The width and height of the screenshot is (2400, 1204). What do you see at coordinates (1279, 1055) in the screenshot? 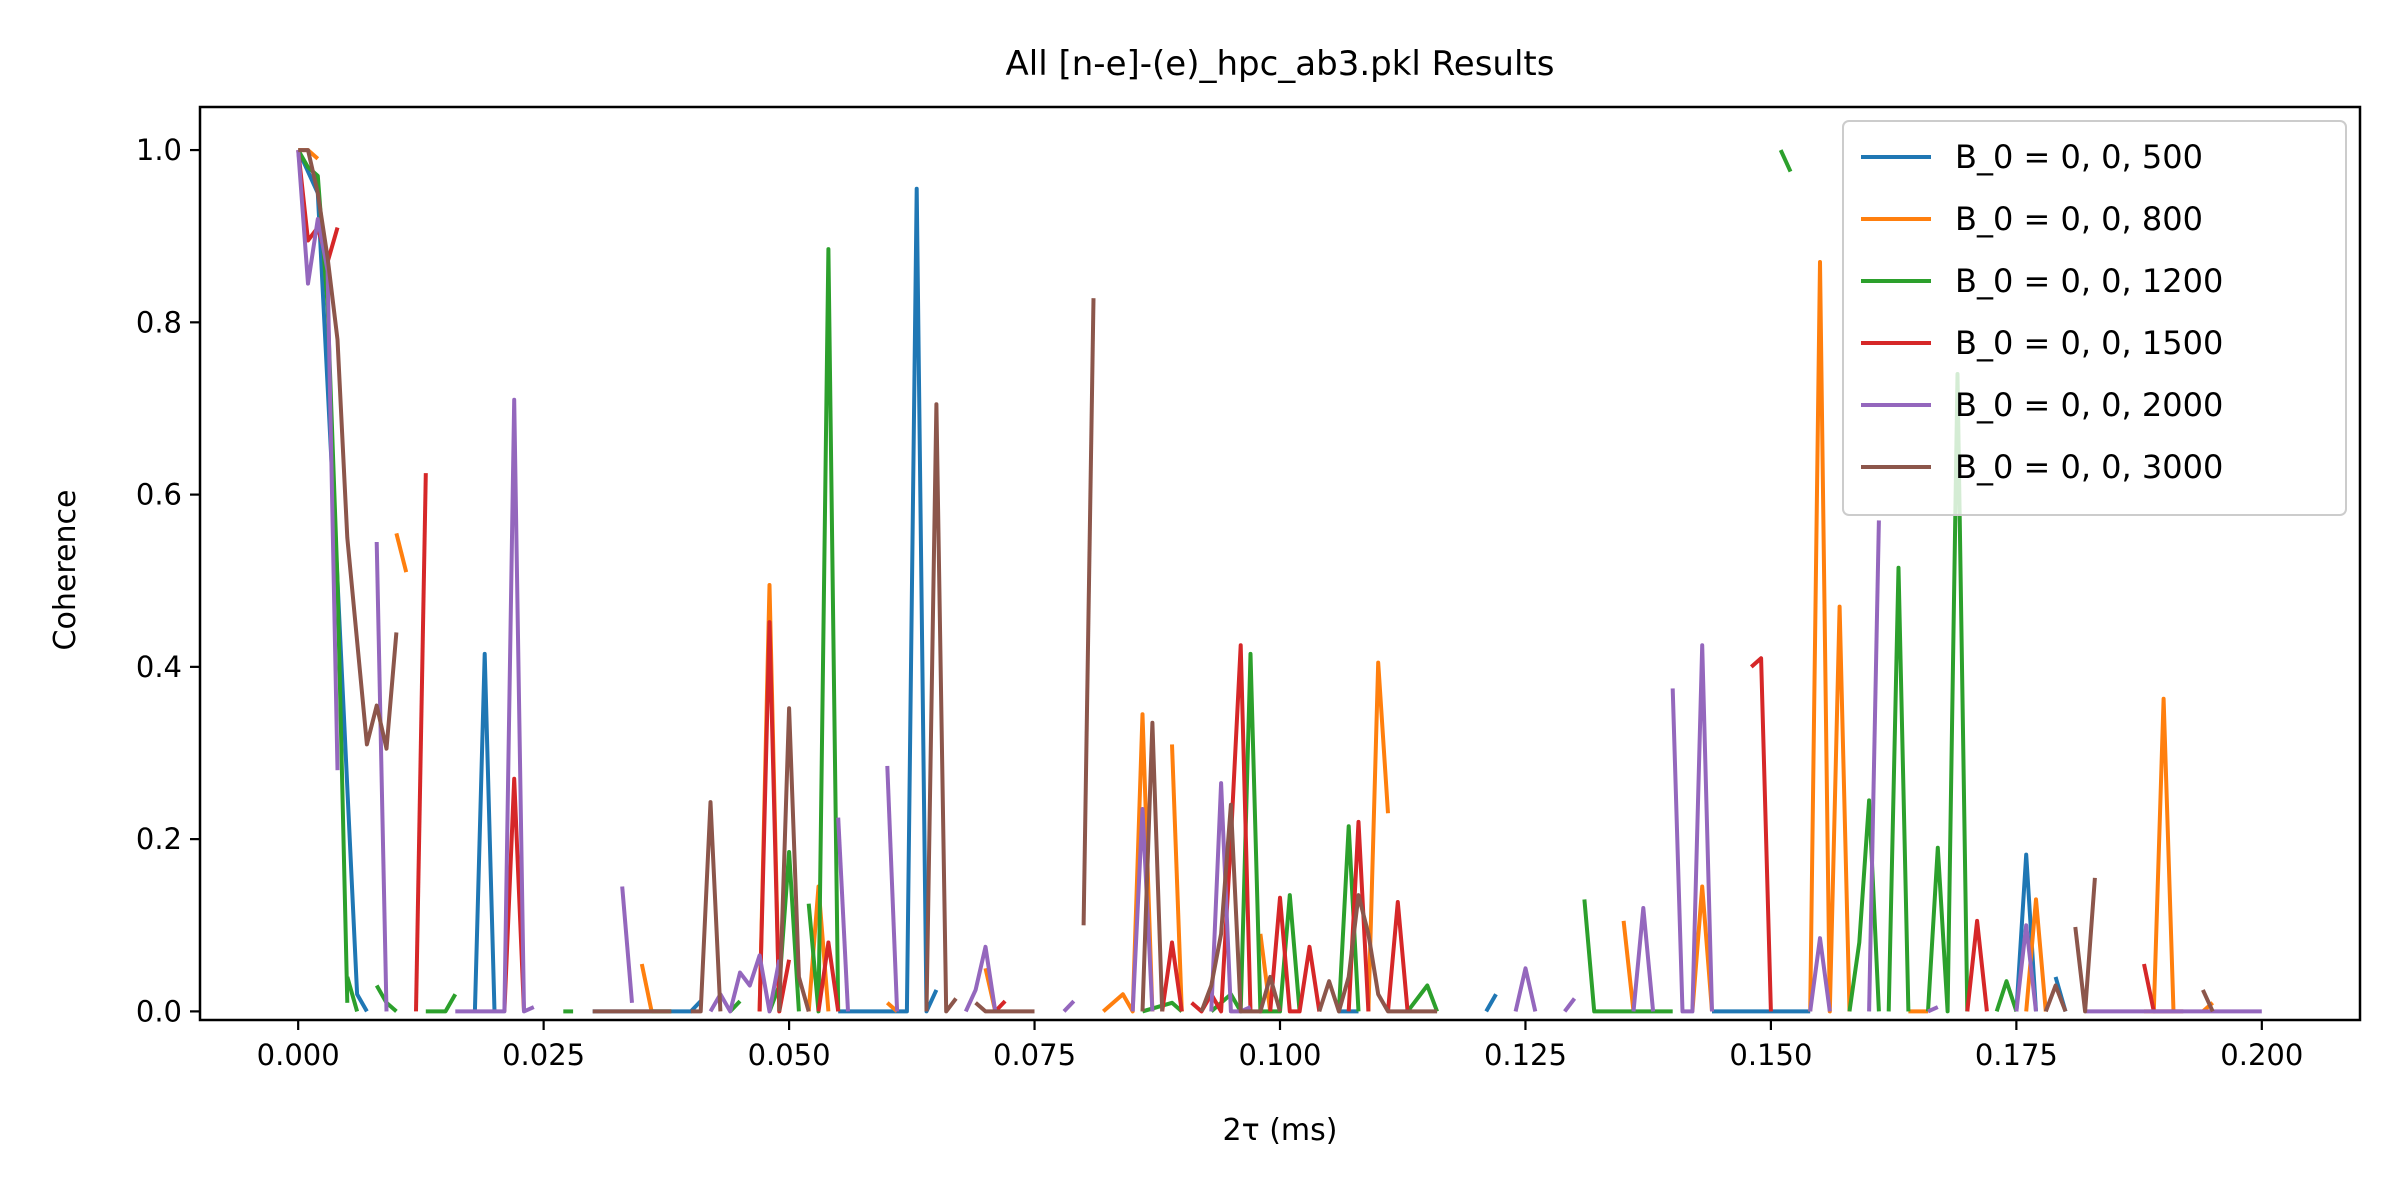
I see `x-tick-label: 0.100` at bounding box center [1279, 1055].